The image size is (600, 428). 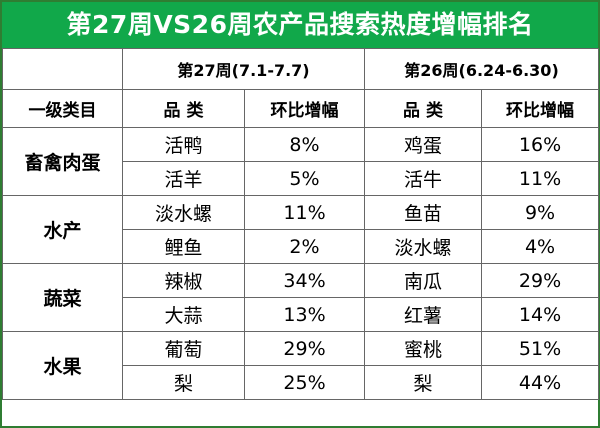 I want to click on w27-product-cell: 活羊, so click(x=183, y=178).